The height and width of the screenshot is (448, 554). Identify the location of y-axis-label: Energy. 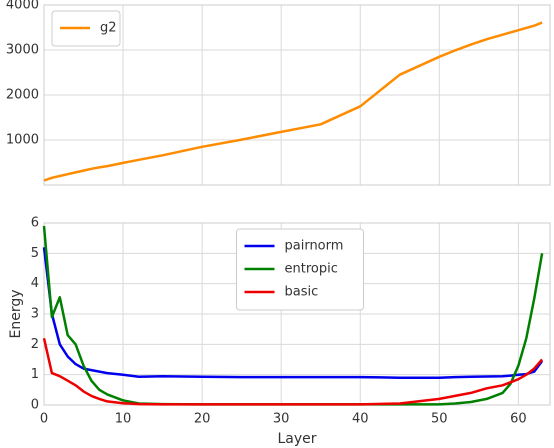
(16, 313).